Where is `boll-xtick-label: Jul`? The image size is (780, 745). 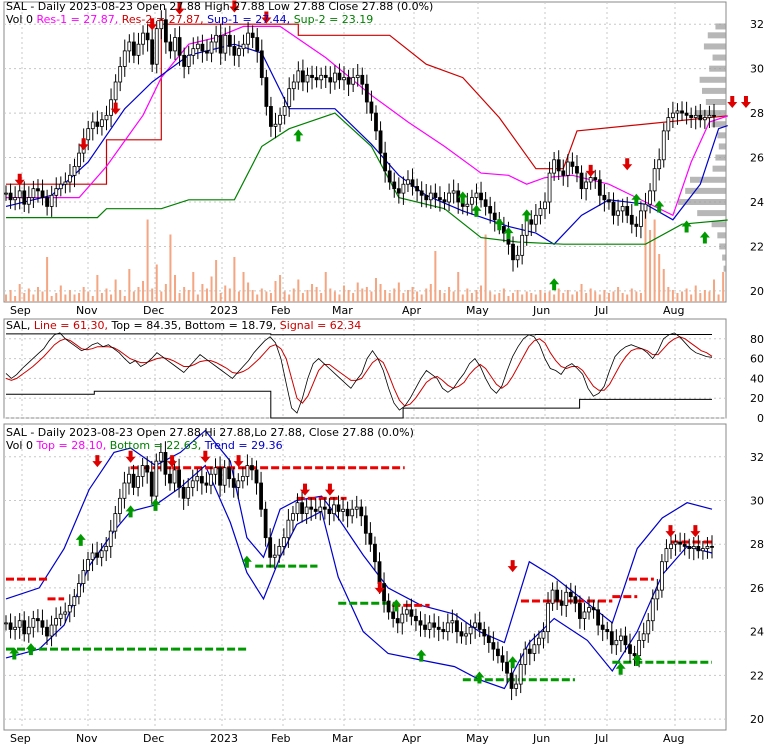
boll-xtick-label: Jul is located at coordinates (601, 738).